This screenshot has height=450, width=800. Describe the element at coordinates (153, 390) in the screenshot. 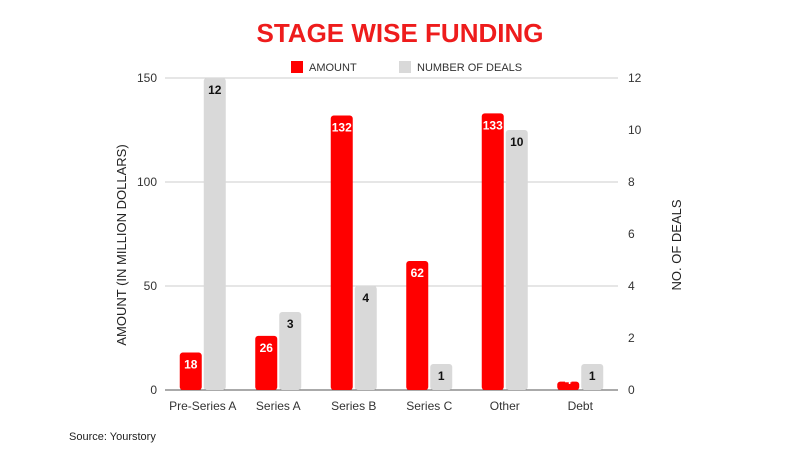

I see `y-tick-label-left: 0` at that location.